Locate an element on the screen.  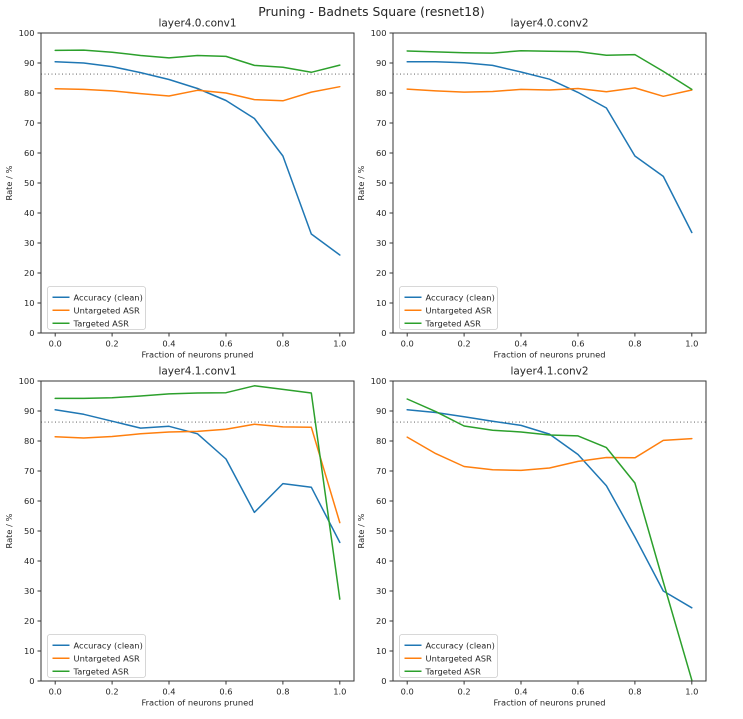
subplot-title: layer4.1.conv1 is located at coordinates (197, 372).